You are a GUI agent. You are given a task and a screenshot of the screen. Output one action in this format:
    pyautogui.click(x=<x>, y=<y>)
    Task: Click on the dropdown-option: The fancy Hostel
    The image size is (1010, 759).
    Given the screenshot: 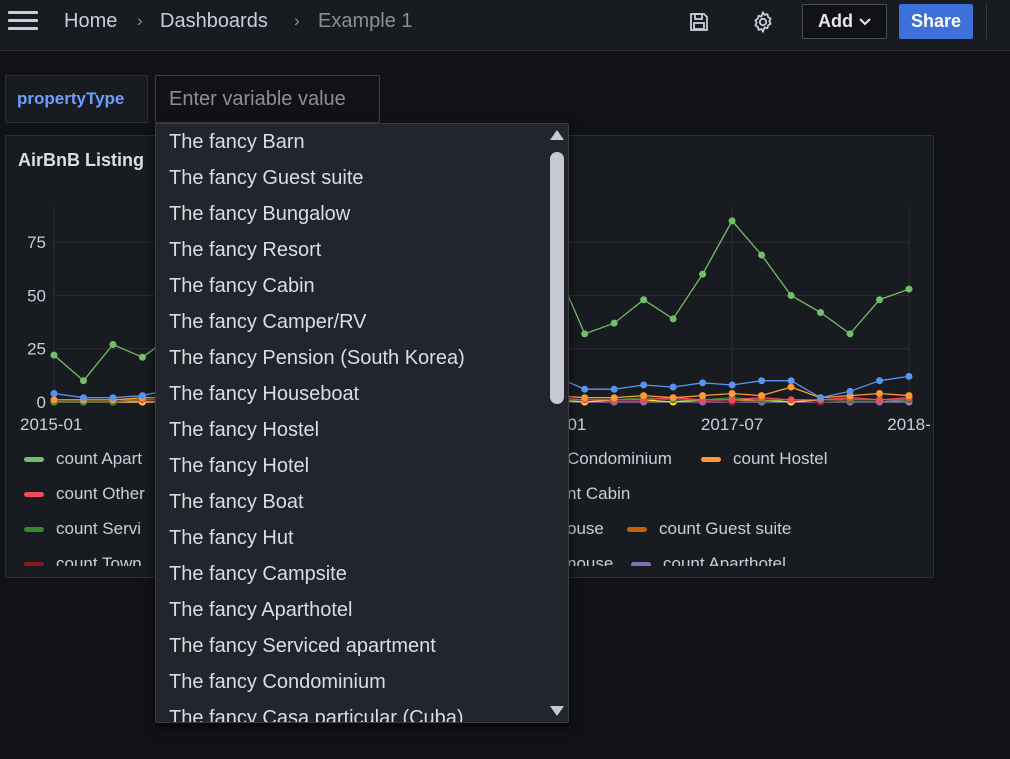 What is the action you would take?
    pyautogui.click(x=244, y=430)
    